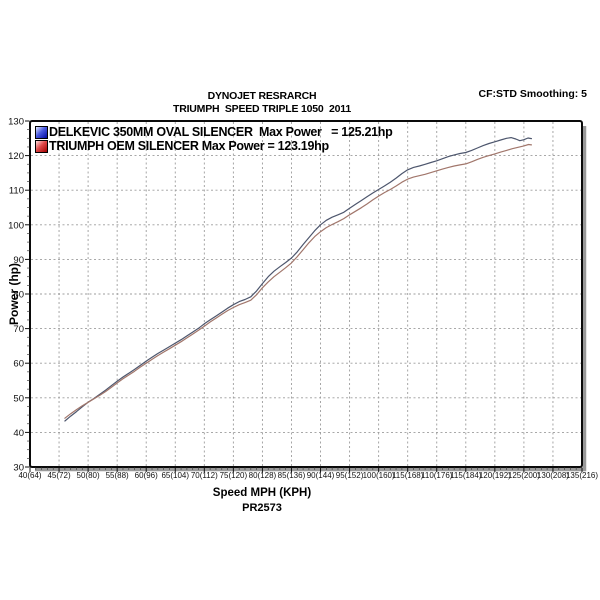 This screenshot has width=600, height=600. I want to click on y-tick-label: 80, so click(18, 295).